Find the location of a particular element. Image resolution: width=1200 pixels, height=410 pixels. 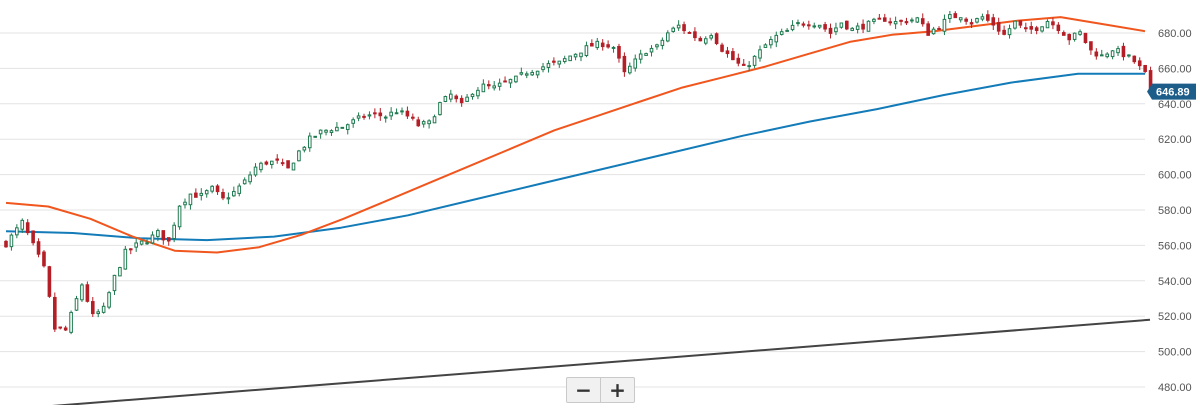

y-tick-label: 680.00 is located at coordinates (1175, 34).